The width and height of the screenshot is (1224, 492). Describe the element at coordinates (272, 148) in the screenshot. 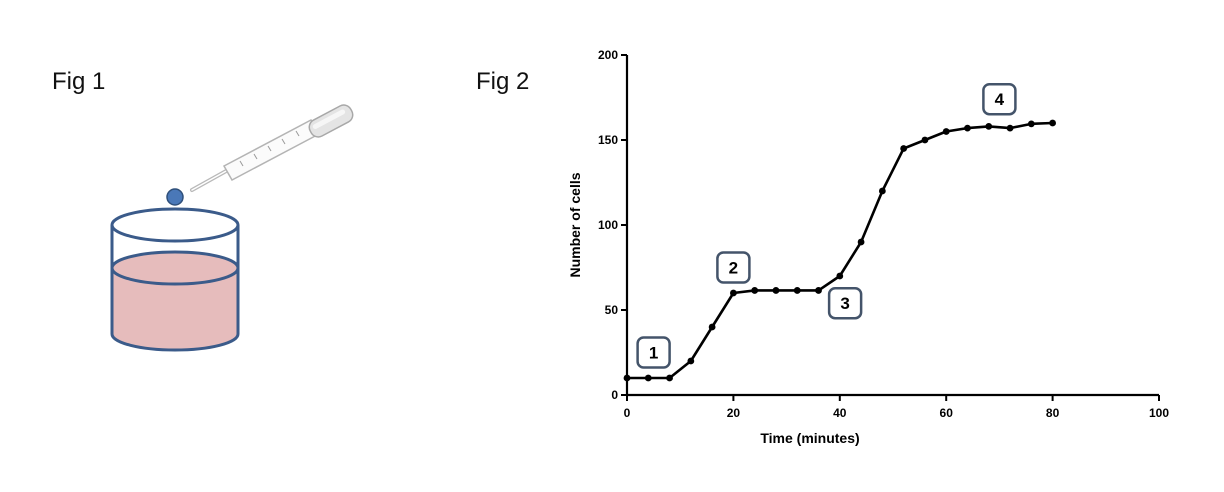

I see `pipette-icon` at that location.